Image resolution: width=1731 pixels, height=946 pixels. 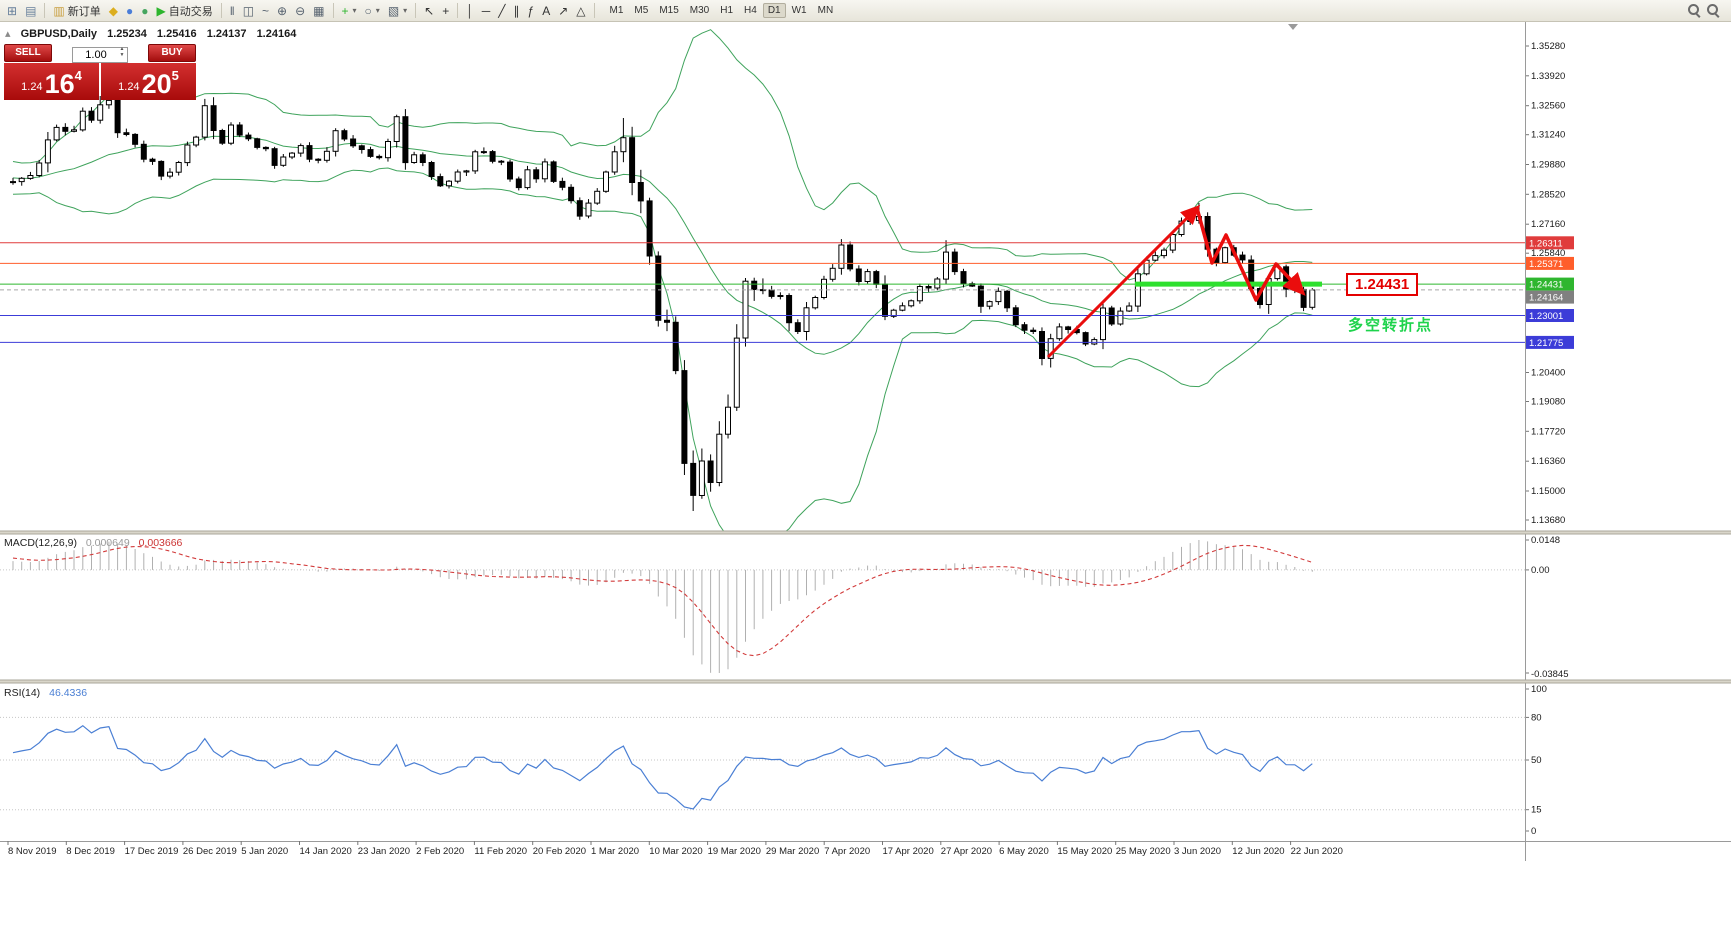 I want to click on zoom-out-button: ⊖, so click(x=300, y=11).